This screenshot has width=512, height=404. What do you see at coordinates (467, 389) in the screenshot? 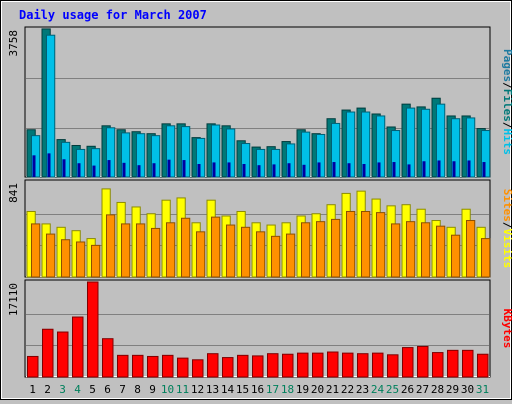
I see `x-label-day-30: 30` at bounding box center [467, 389].